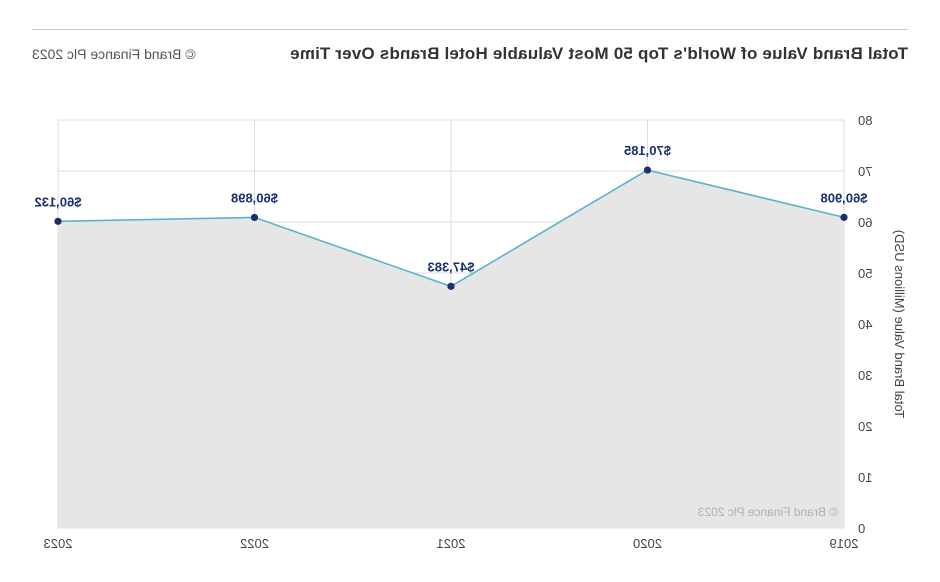  What do you see at coordinates (451, 543) in the screenshot?
I see `x-tick-label: 2021` at bounding box center [451, 543].